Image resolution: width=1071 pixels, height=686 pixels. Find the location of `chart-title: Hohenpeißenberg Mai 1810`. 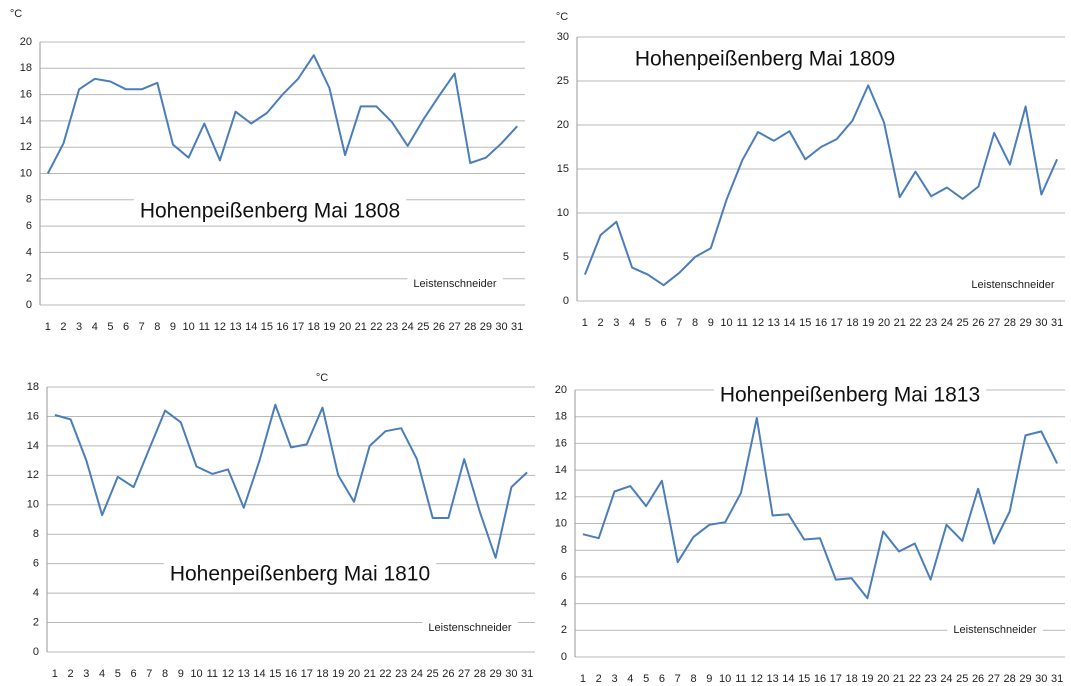

chart-title: Hohenpeißenberg Mai 1810 is located at coordinates (300, 574).